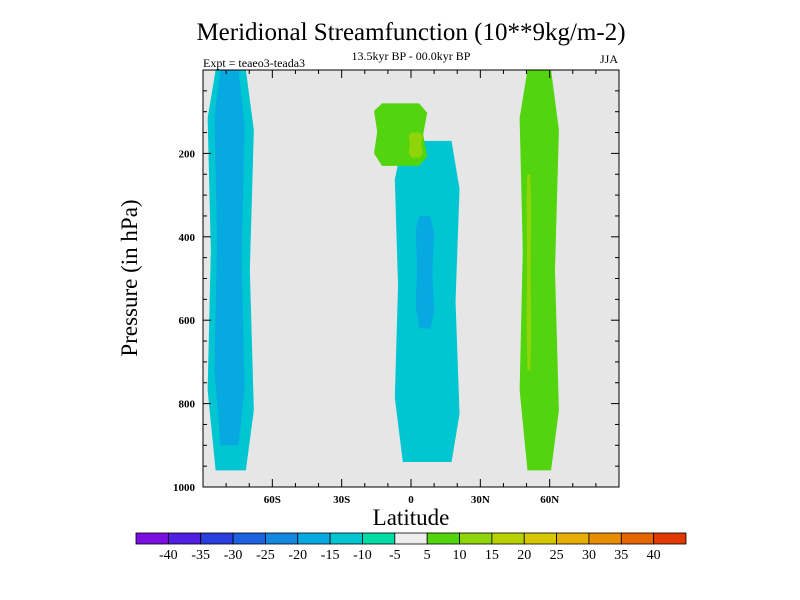 The height and width of the screenshot is (600, 800). What do you see at coordinates (229, 258) in the screenshot?
I see `contour-southern-cell-core` at bounding box center [229, 258].